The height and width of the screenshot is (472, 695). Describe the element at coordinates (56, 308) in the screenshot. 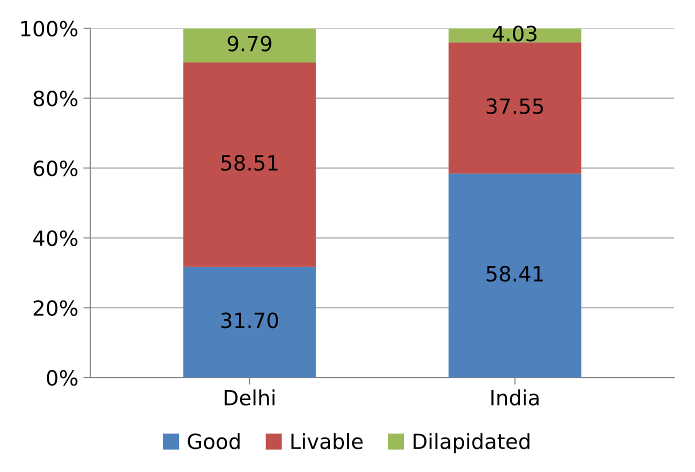

I see `y-tick-label: 20%` at that location.